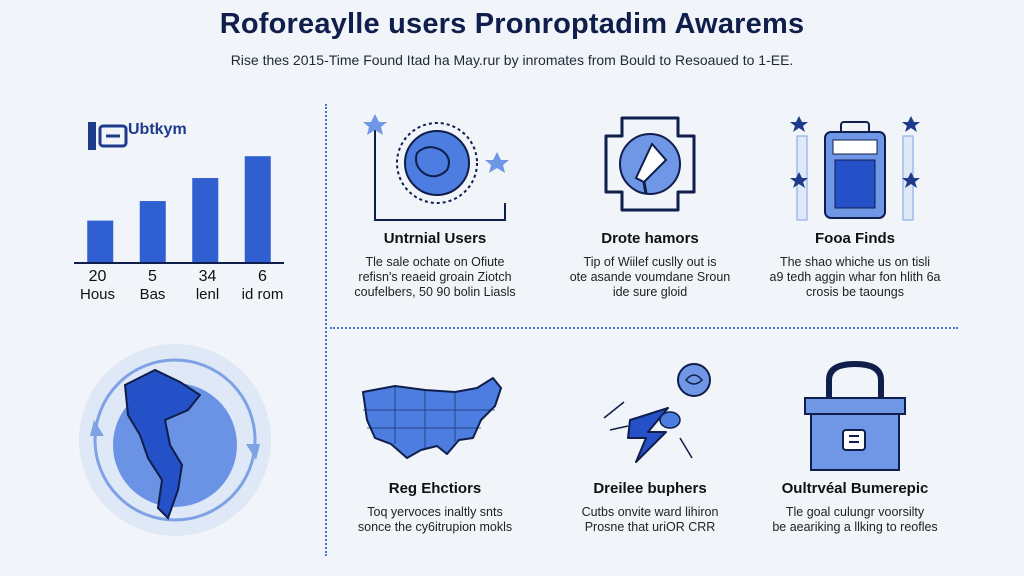 This screenshot has width=1024, height=576. What do you see at coordinates (207, 294) in the screenshot?
I see `bar-label: lenl` at bounding box center [207, 294].